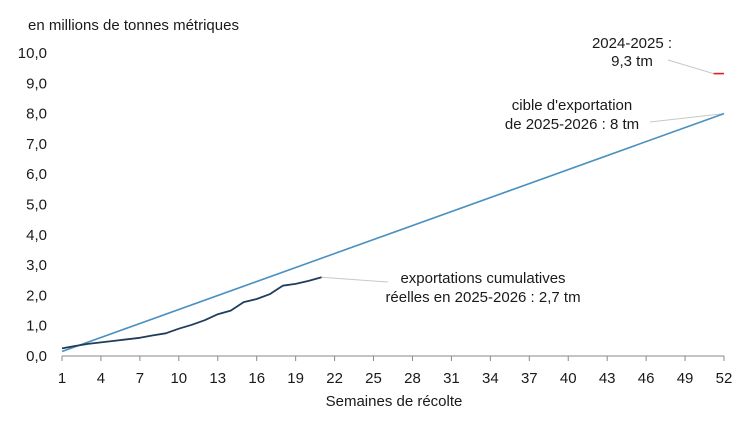  Describe the element at coordinates (36, 205) in the screenshot. I see `y-tick-label: 5,0` at that location.